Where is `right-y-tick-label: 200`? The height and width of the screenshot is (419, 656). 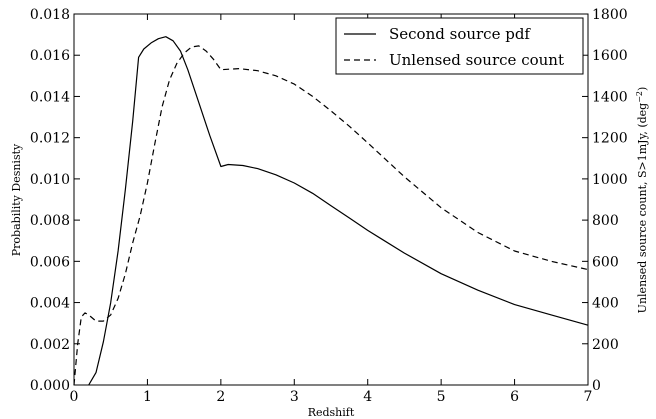 right-y-tick-label: 200 is located at coordinates (605, 345).